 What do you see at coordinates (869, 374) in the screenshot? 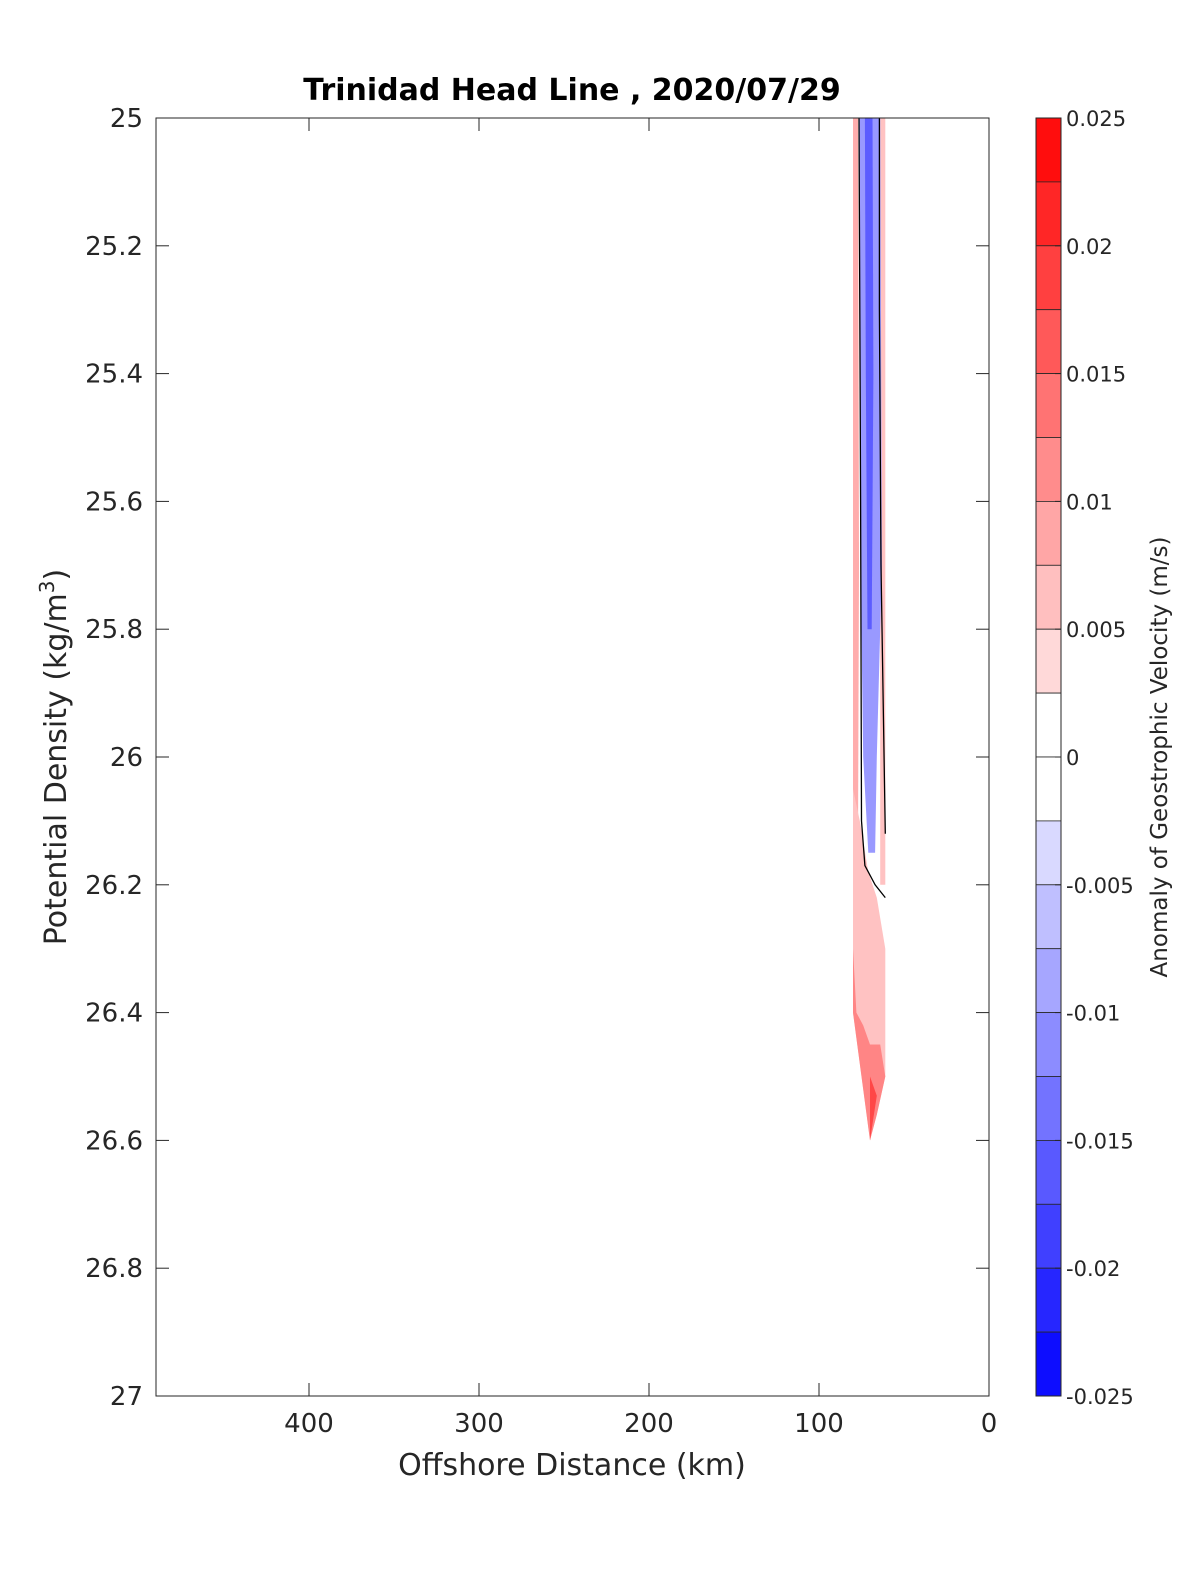
I see `contour-region-negative-anomaly-core-strong` at bounding box center [869, 374].